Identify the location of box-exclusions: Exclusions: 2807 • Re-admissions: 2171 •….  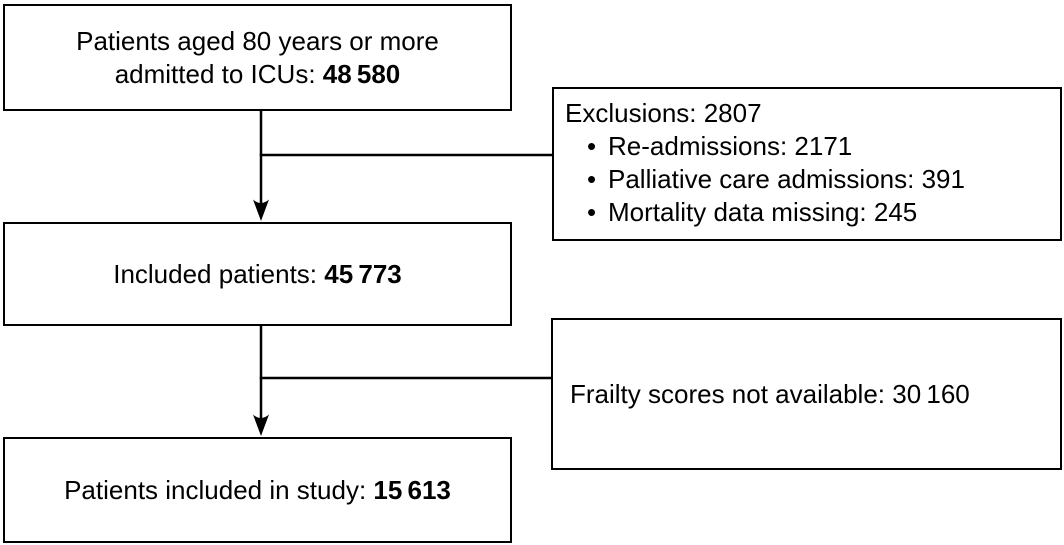
(807, 164).